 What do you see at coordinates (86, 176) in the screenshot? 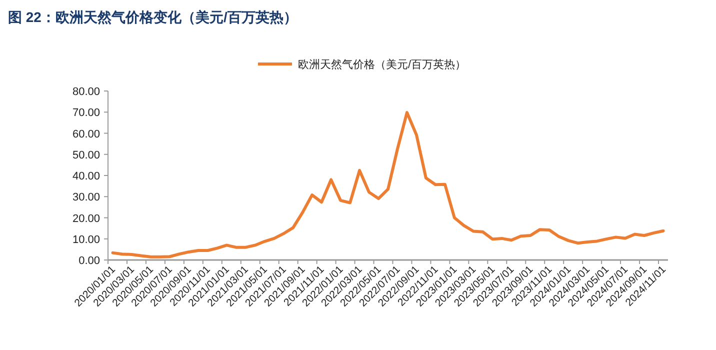
I see `y-tick-label: 40.00` at bounding box center [86, 176].